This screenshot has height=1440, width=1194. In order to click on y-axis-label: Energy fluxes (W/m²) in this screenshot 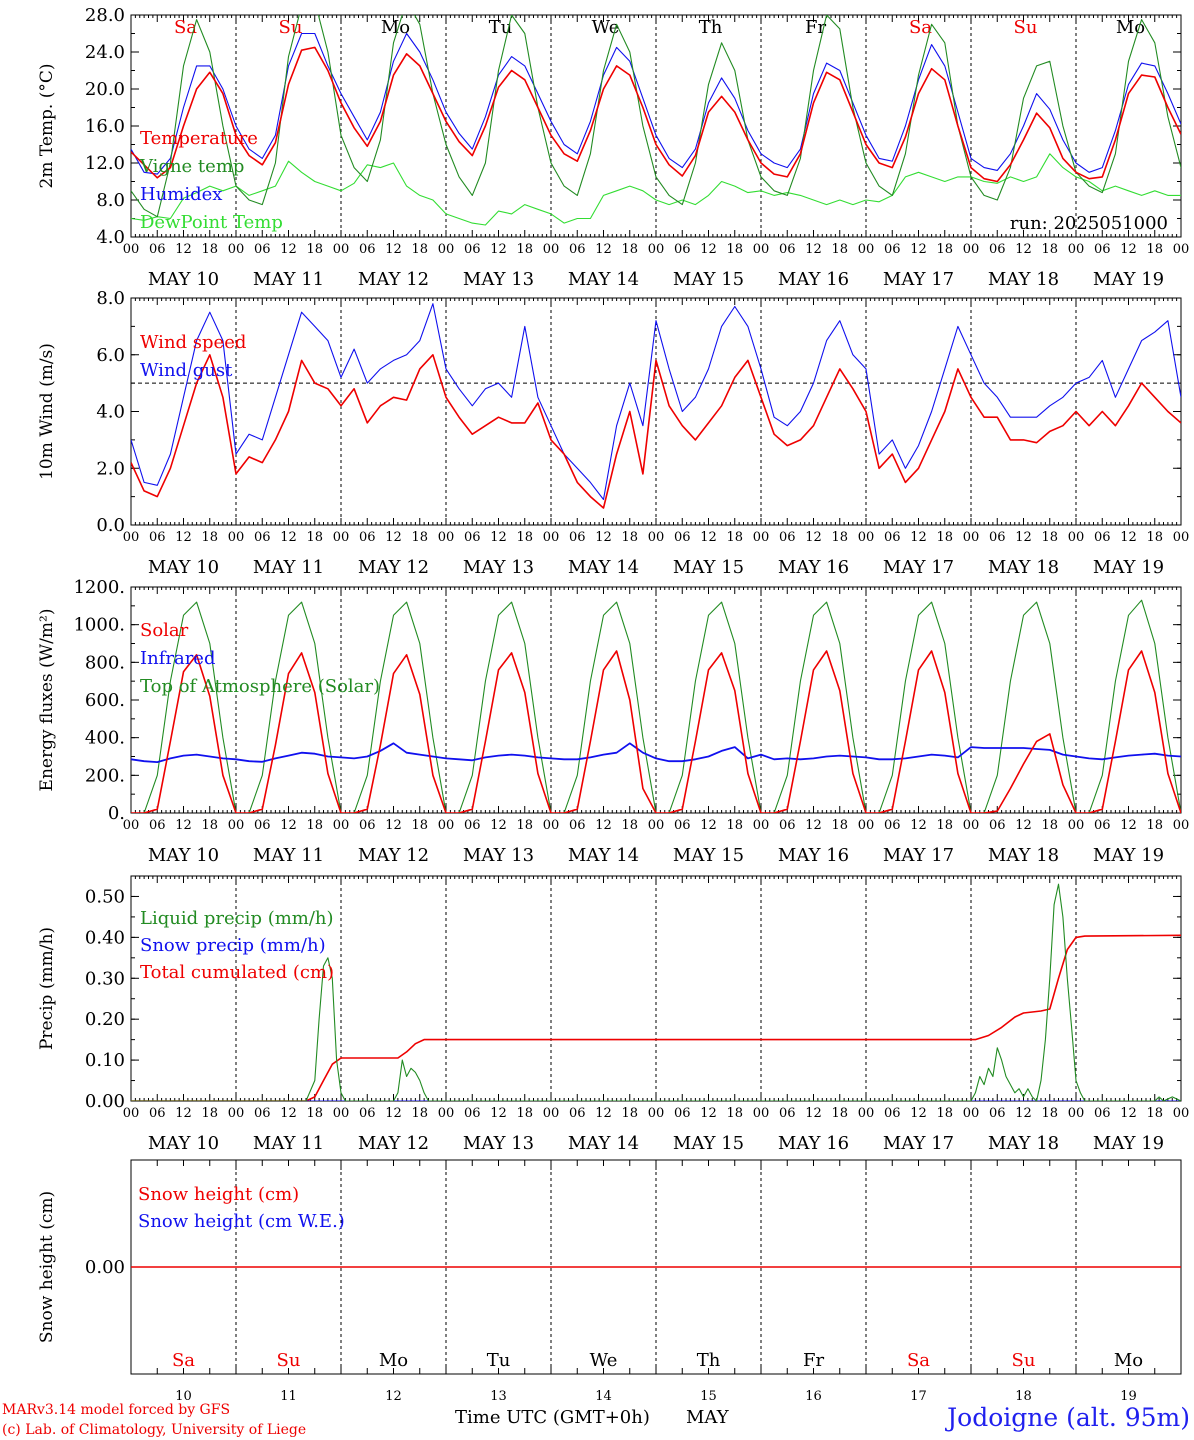, I will do `click(47, 700)`.